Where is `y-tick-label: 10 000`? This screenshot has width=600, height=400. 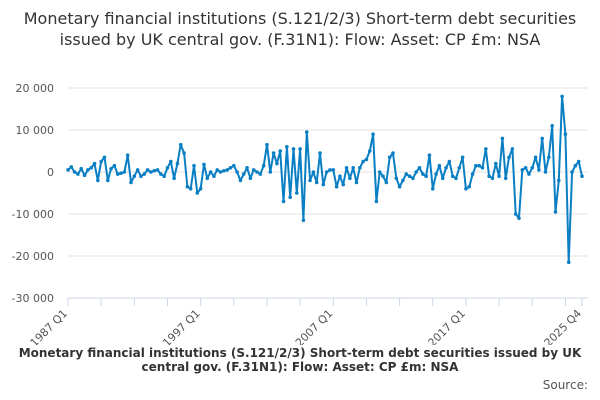 y-tick-label: 10 000 is located at coordinates (35, 130).